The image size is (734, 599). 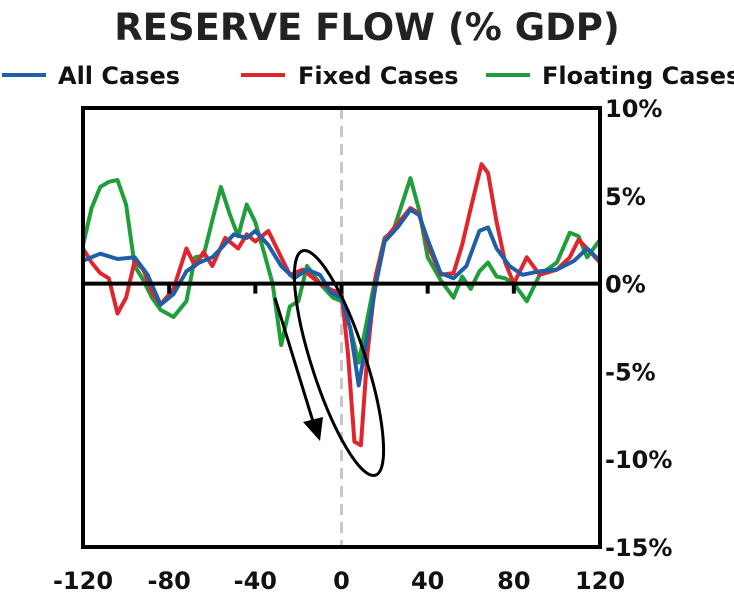 What do you see at coordinates (83, 581) in the screenshot?
I see `x-tick-label: -120` at bounding box center [83, 581].